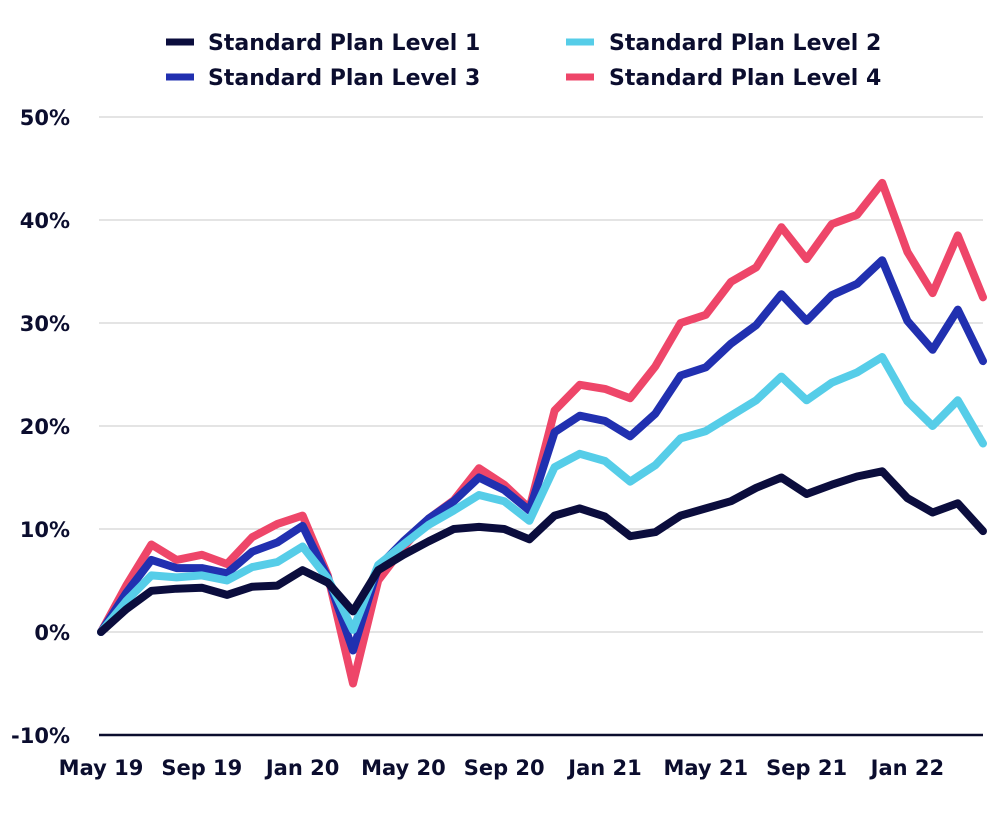  I want to click on y-tick-label: 40%, so click(45, 221).